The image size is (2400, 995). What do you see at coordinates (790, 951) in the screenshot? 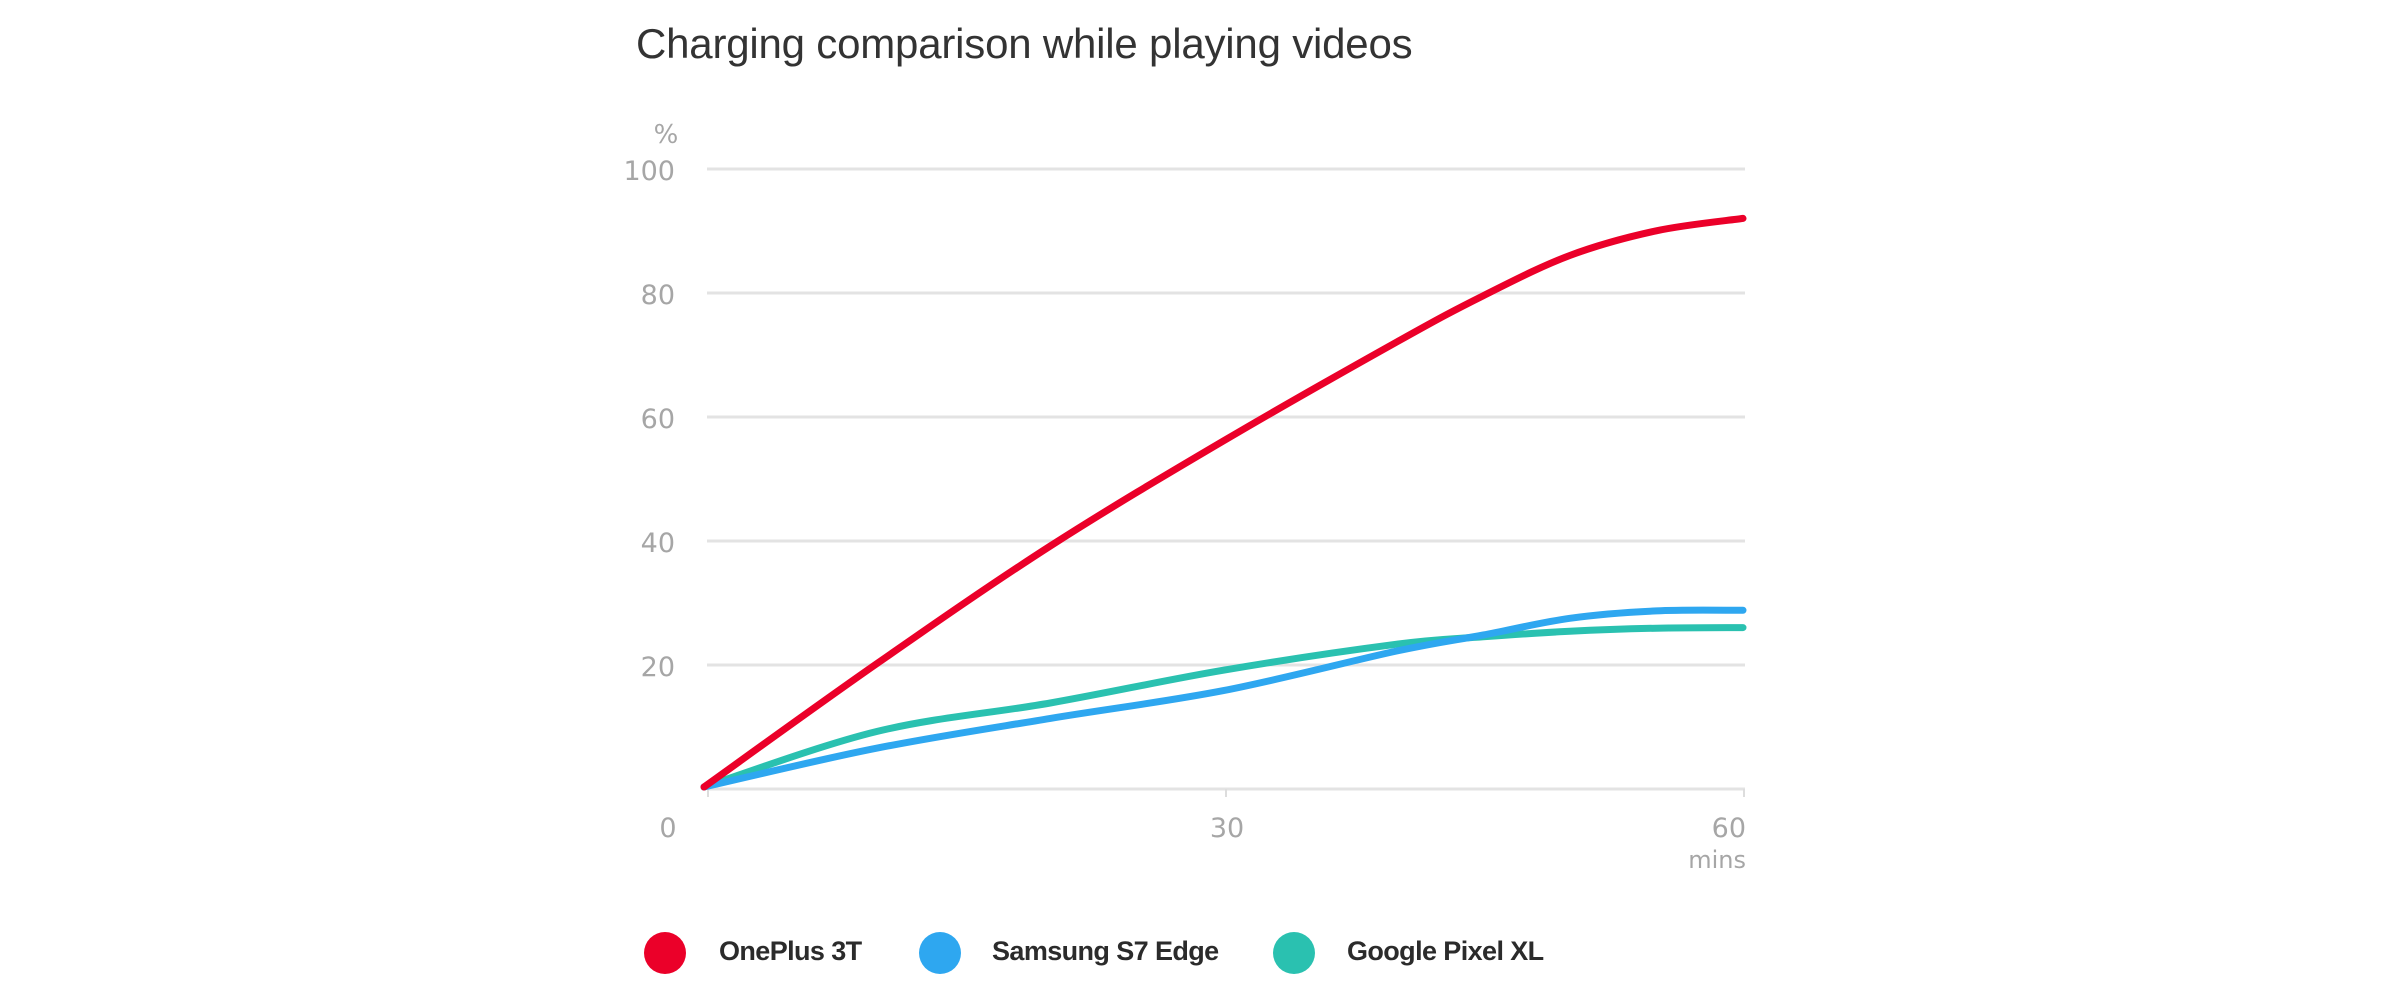
I see `legend-label-oneplus-3t: OnePlus 3T` at bounding box center [790, 951].